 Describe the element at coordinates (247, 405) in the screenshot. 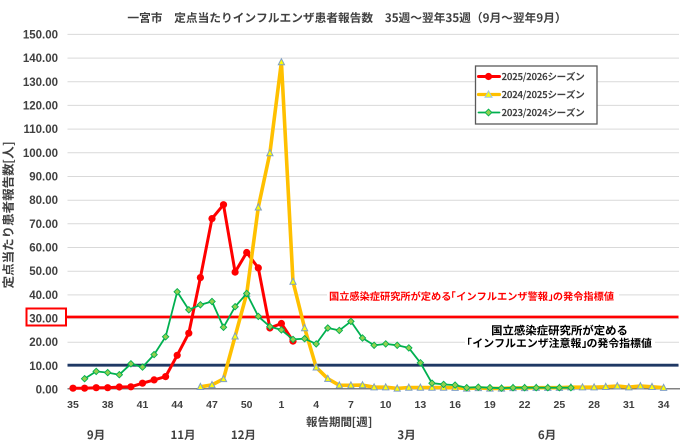

I see `svg-text: 50` at that location.